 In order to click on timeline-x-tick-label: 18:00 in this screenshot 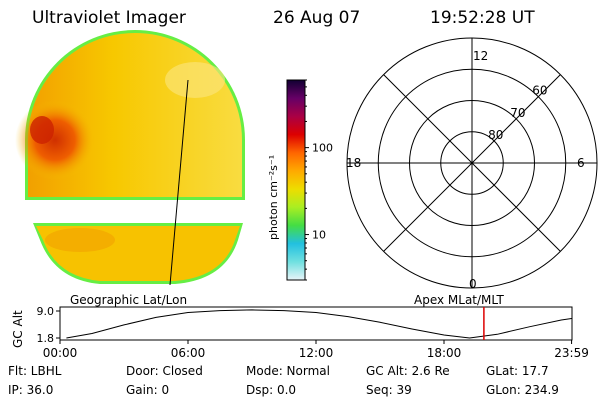, I will do `click(444, 353)`.